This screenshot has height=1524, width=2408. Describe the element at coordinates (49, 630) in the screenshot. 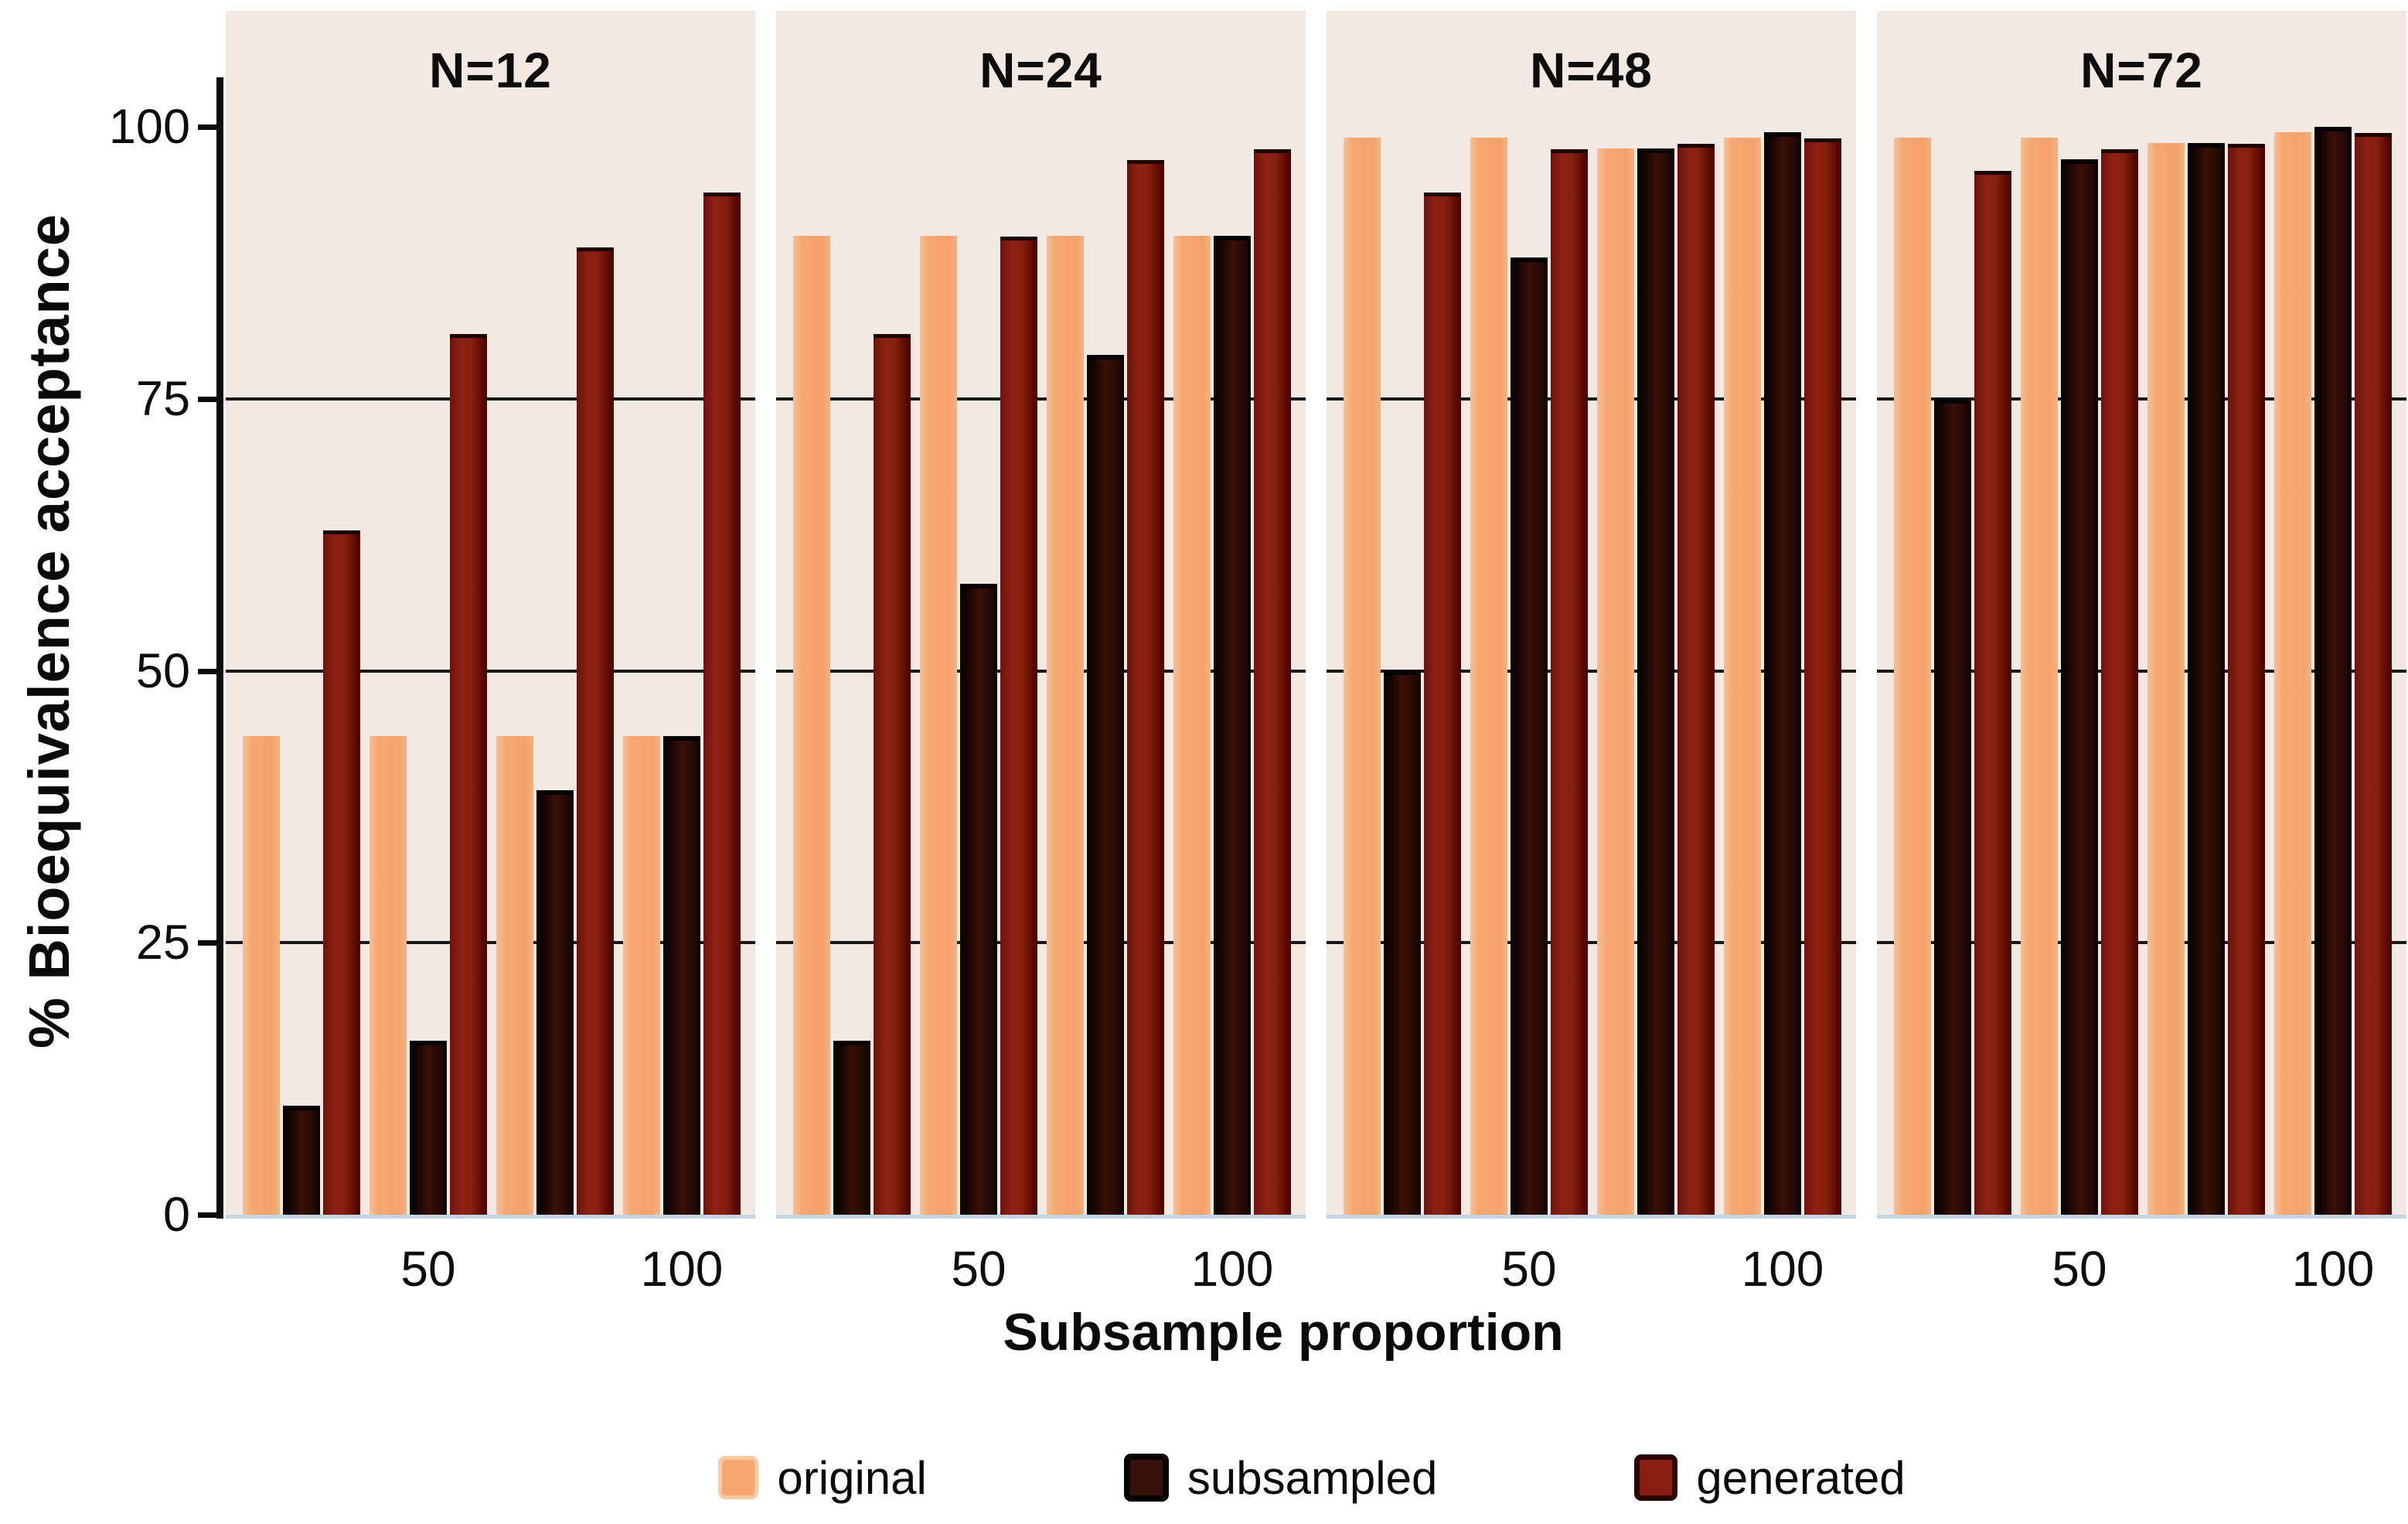

I see `y-axis-title: % Bioequivalence acceptance` at that location.